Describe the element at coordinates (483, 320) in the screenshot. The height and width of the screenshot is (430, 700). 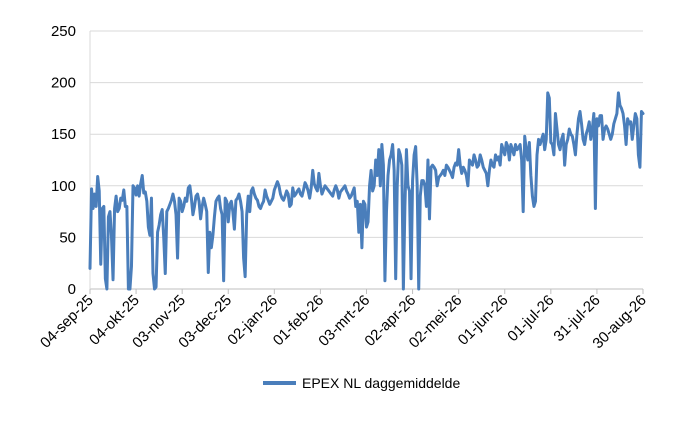
I see `x-tick-label: 01-jun-26` at that location.